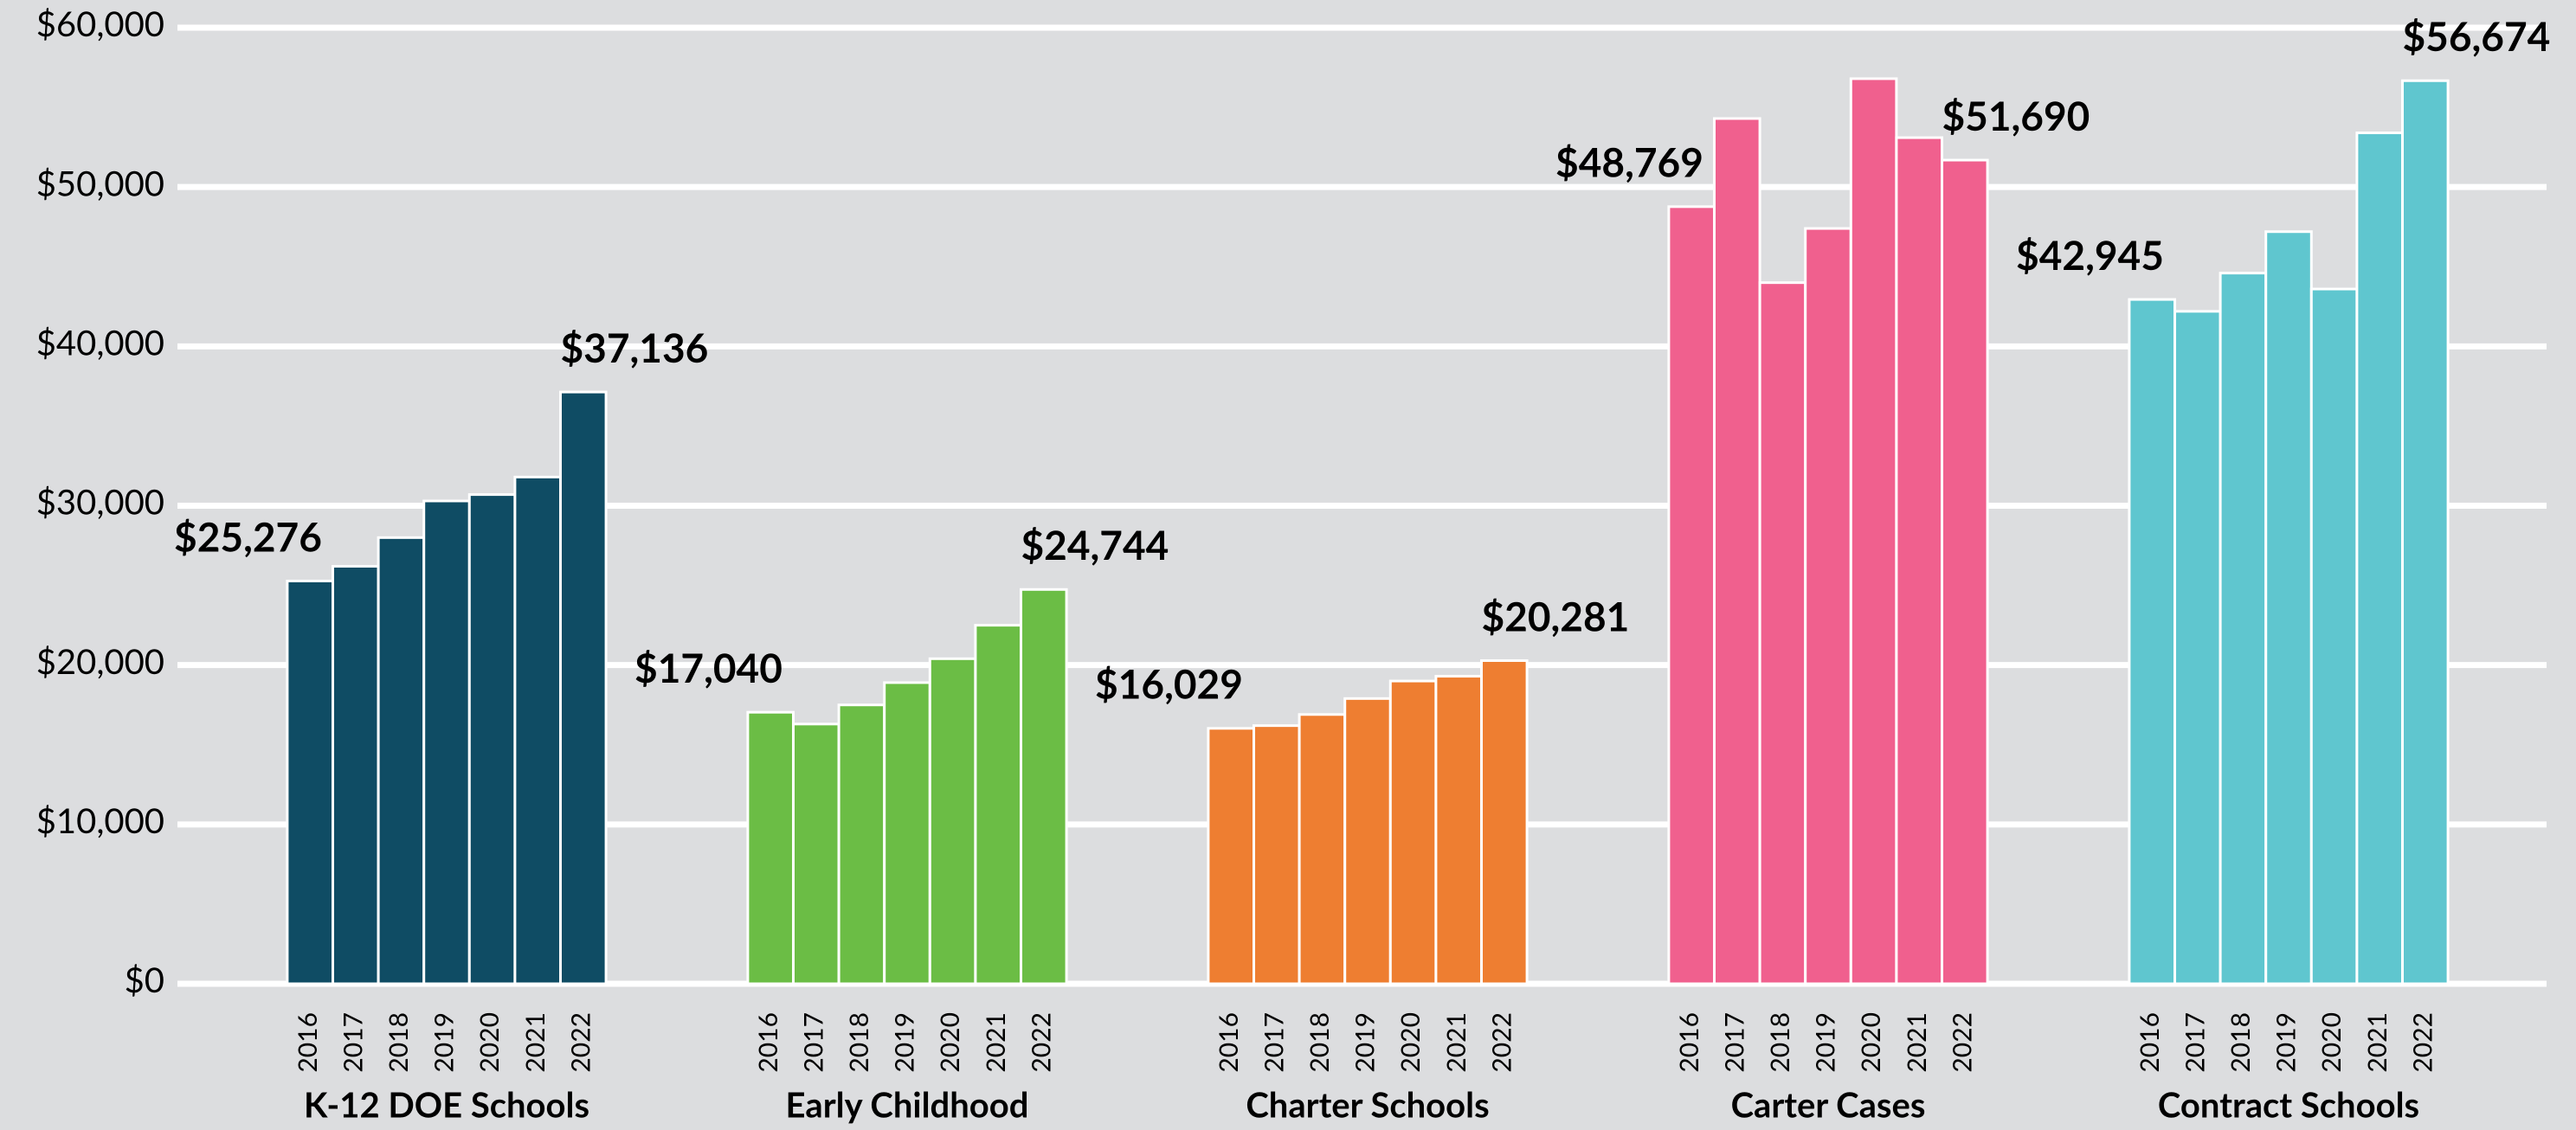 This screenshot has height=1130, width=2576. I want to click on data-label: $37,136, so click(635, 347).